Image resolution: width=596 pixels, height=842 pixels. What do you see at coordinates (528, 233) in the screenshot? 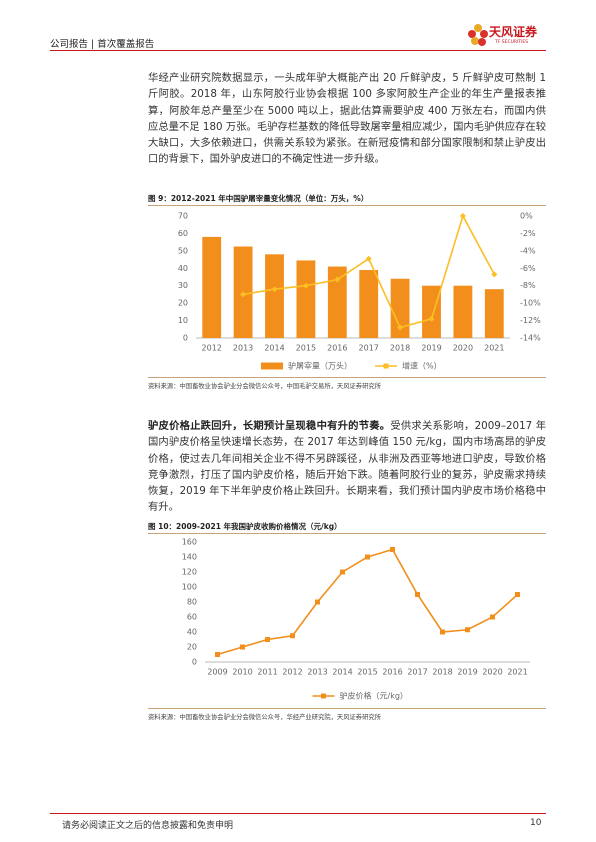
I see `y2-tick-label: -2%` at bounding box center [528, 233].